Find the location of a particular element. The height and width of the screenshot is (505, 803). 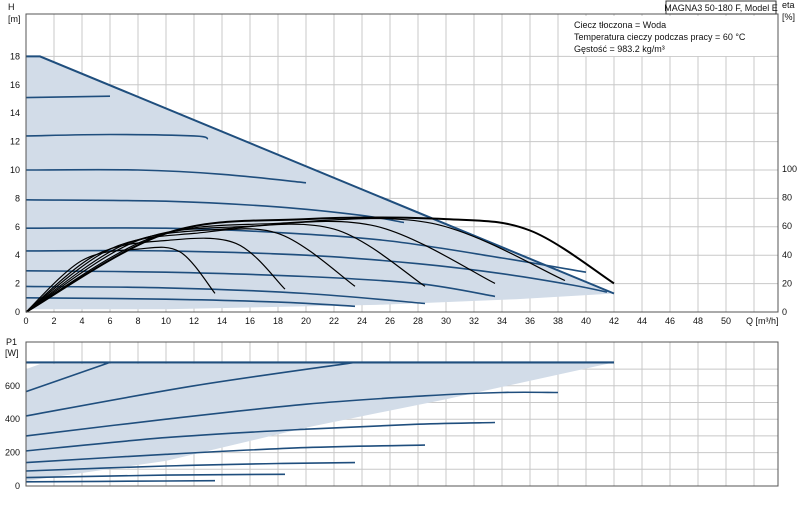

y-tick-label: 14 is located at coordinates (15, 113).